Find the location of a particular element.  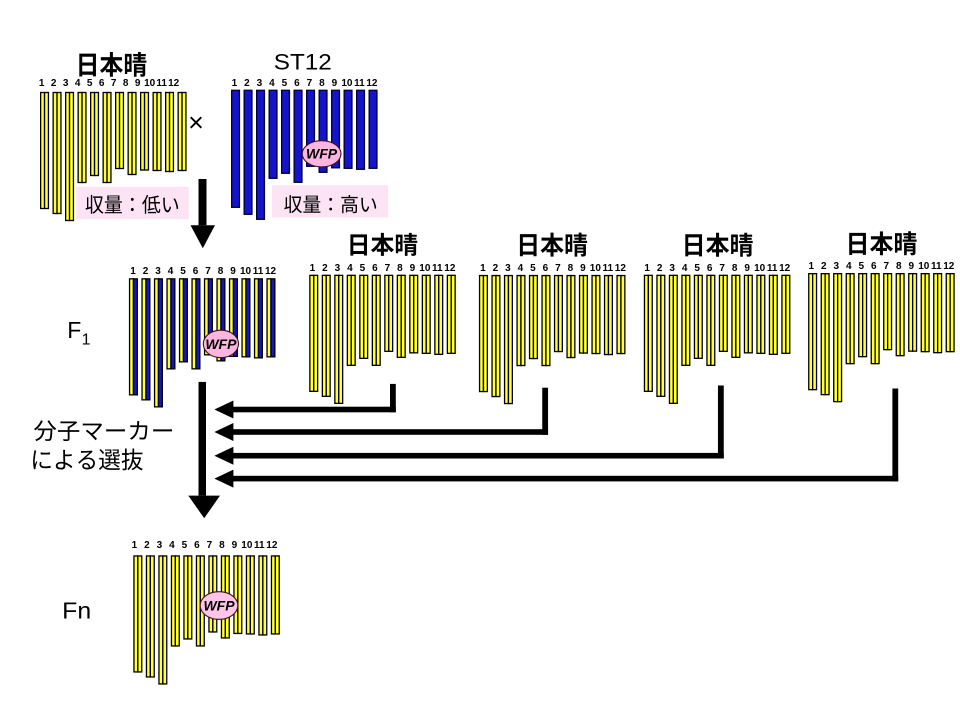

svg-text: ST12 is located at coordinates (303, 61).